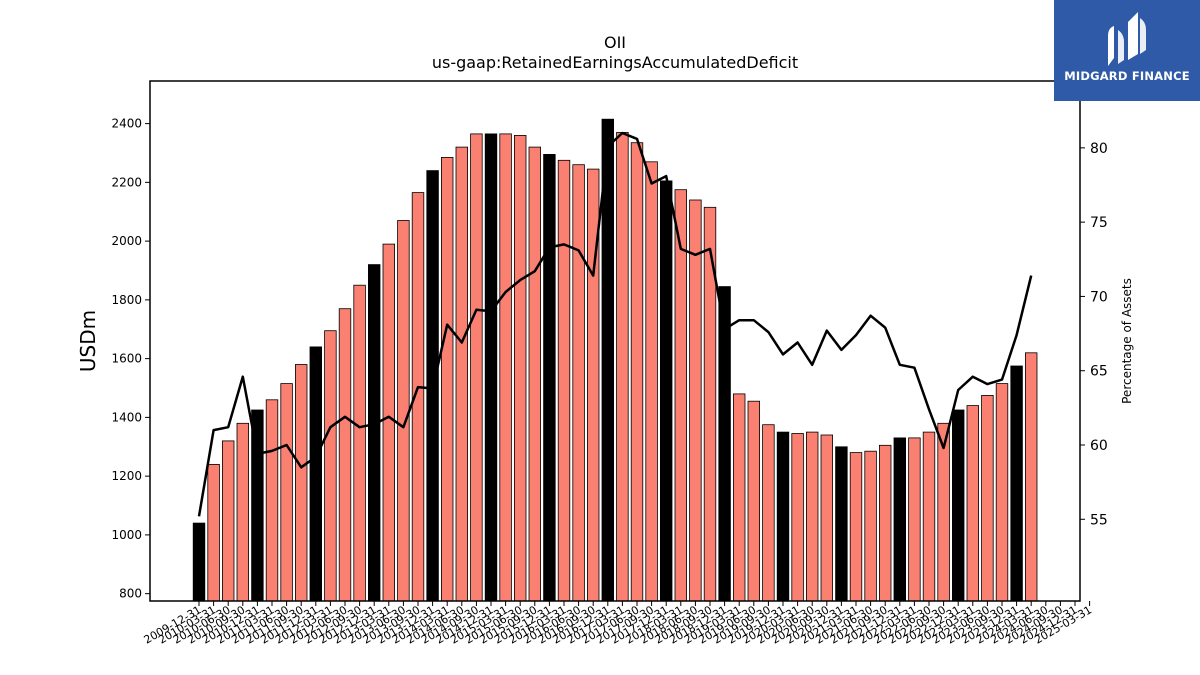 Image resolution: width=1200 pixels, height=675 pixels. Describe the element at coordinates (126, 182) in the screenshot. I see `y-tick-label: 2200` at that location.